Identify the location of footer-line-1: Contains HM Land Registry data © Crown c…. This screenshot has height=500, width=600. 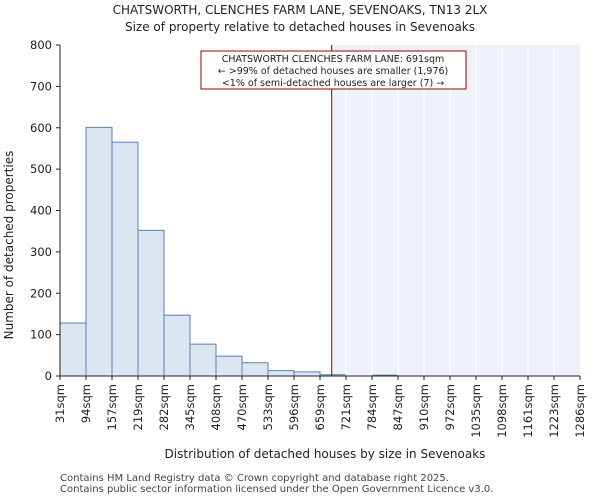
(254, 478).